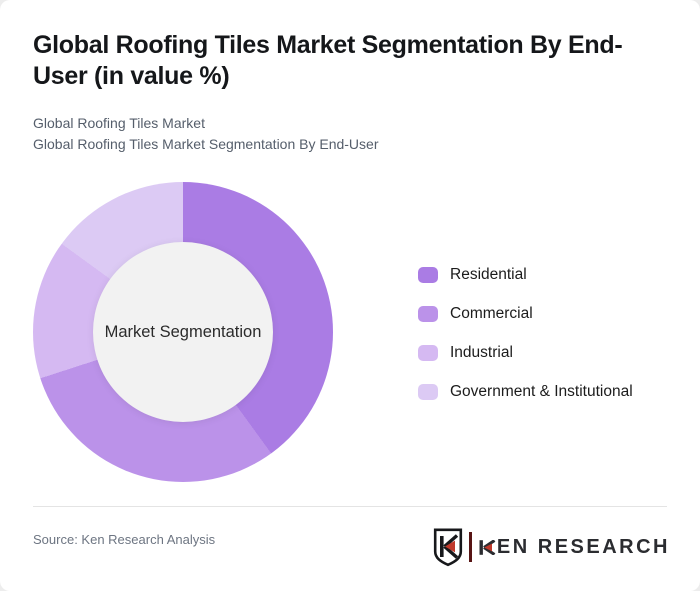 This screenshot has height=591, width=700. I want to click on legend-item-government-institutional: Government & Institutional, so click(525, 391).